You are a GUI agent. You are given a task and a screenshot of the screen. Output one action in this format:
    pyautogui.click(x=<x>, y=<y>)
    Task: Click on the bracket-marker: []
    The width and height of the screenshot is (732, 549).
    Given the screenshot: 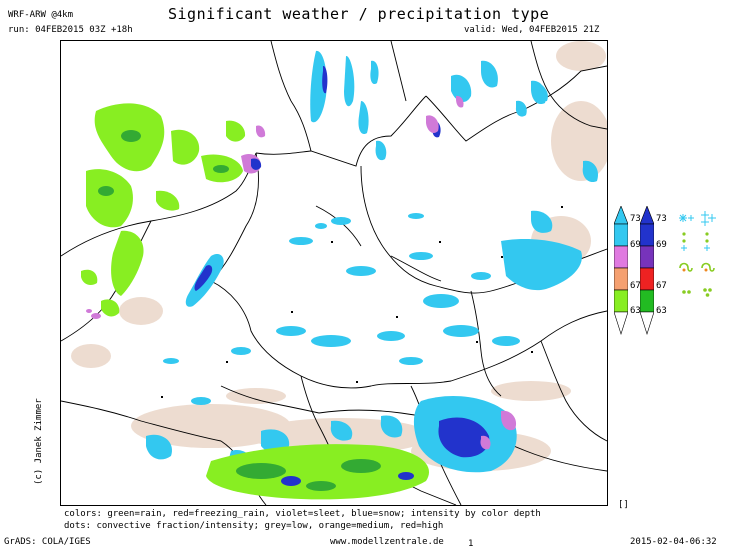 What is the action you would take?
    pyautogui.click(x=623, y=505)
    